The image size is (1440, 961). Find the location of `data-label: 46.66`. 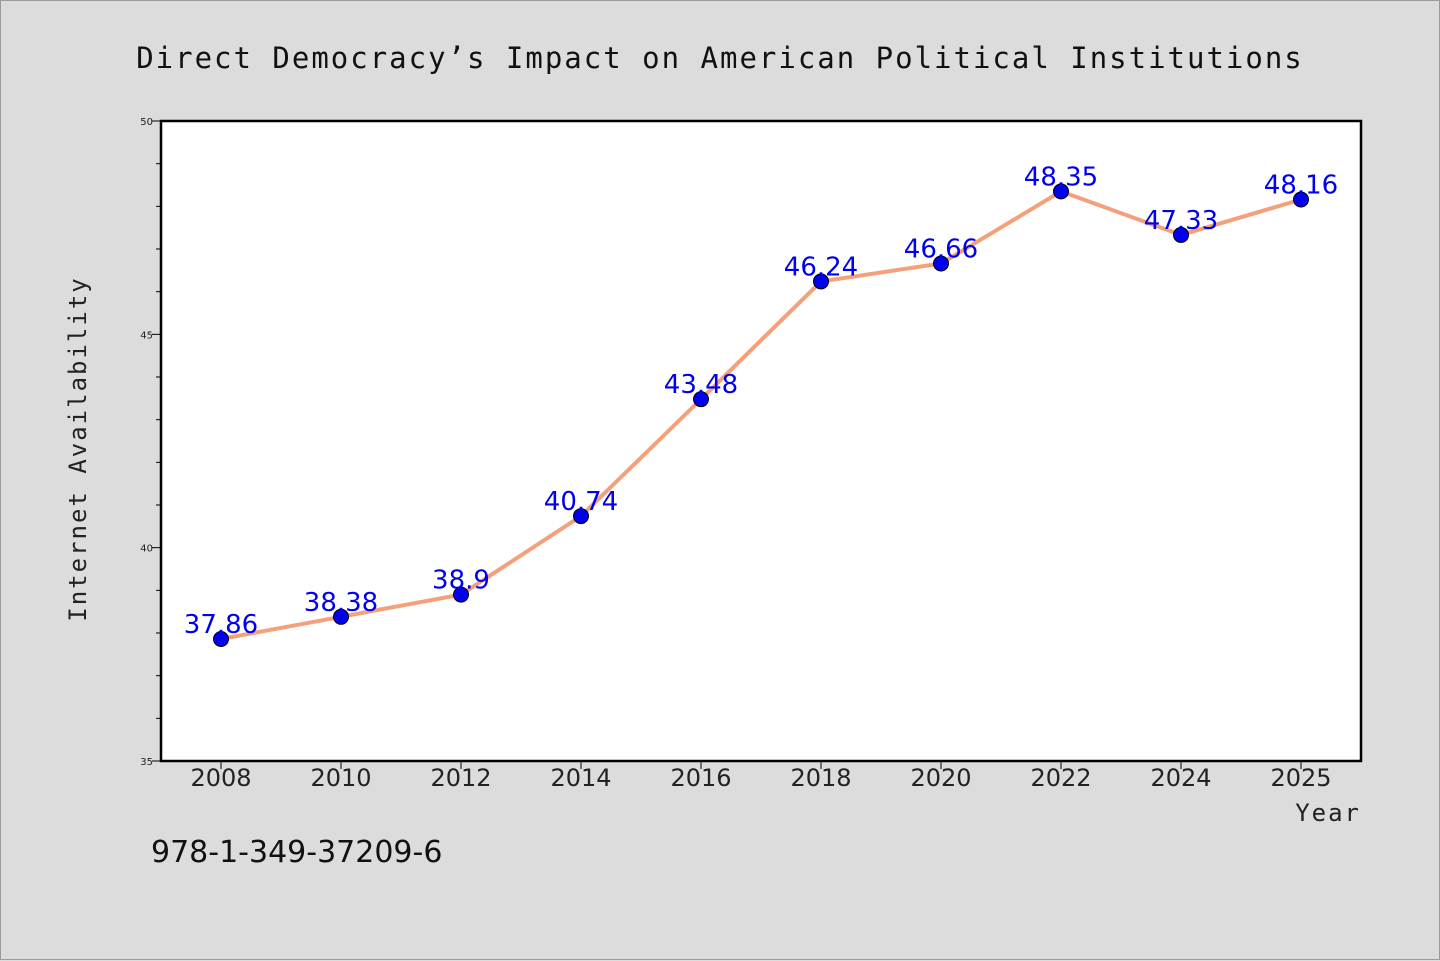

data-label: 46.66 is located at coordinates (941, 250).